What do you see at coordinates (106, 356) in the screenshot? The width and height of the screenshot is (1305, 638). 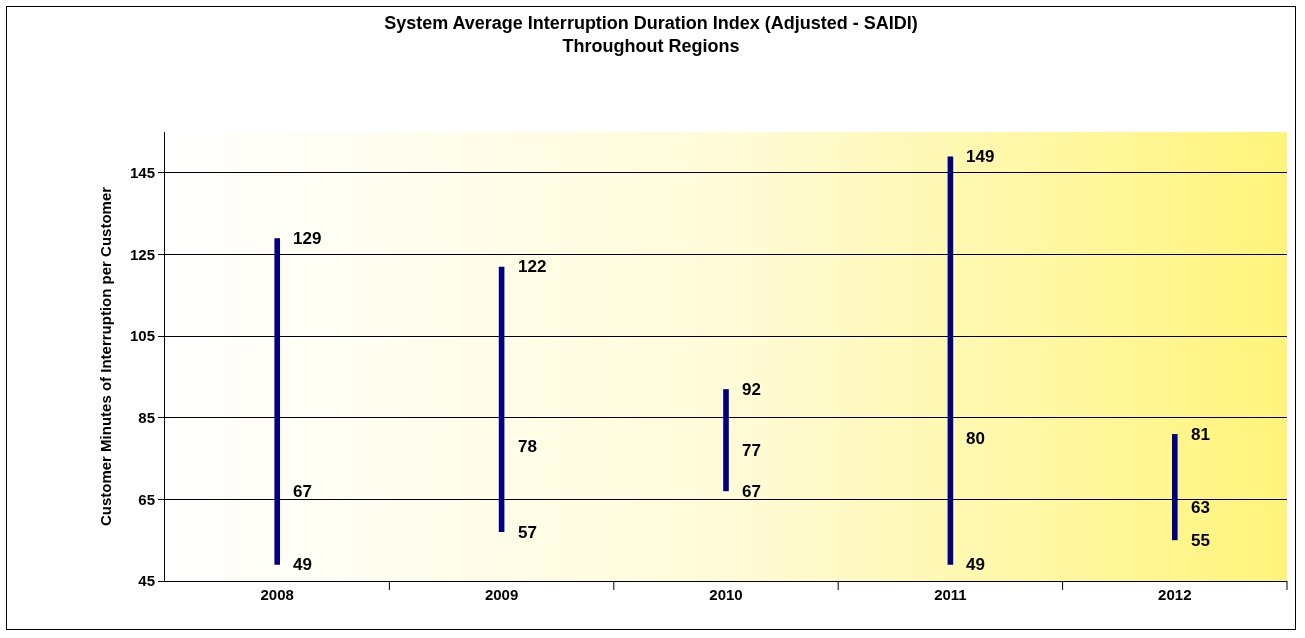 I see `y-axis-title: Customer Minutes of Interruption per Customer` at bounding box center [106, 356].